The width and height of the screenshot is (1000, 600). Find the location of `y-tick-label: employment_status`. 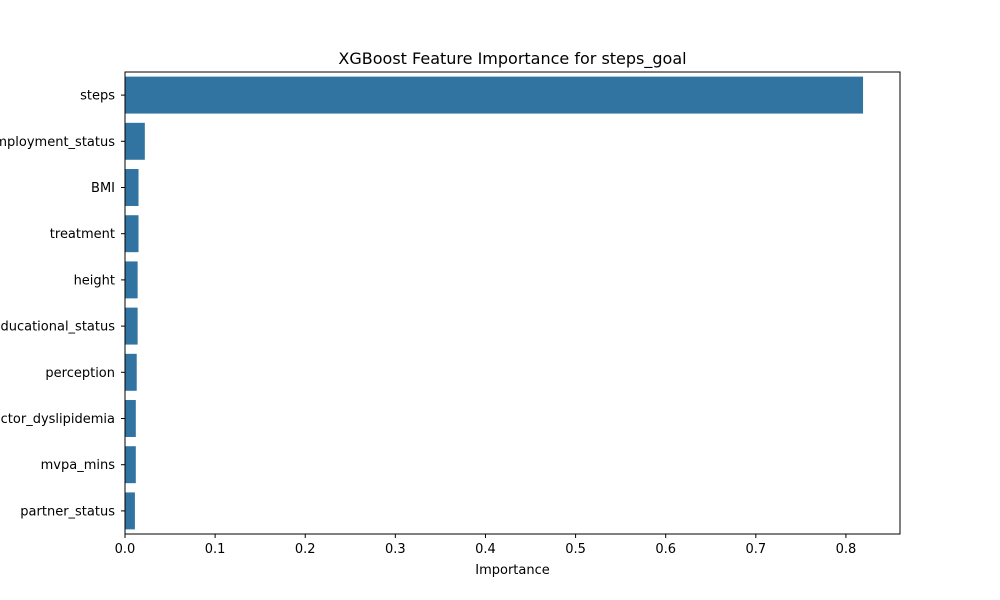

y-tick-label: employment_status is located at coordinates (57, 142).